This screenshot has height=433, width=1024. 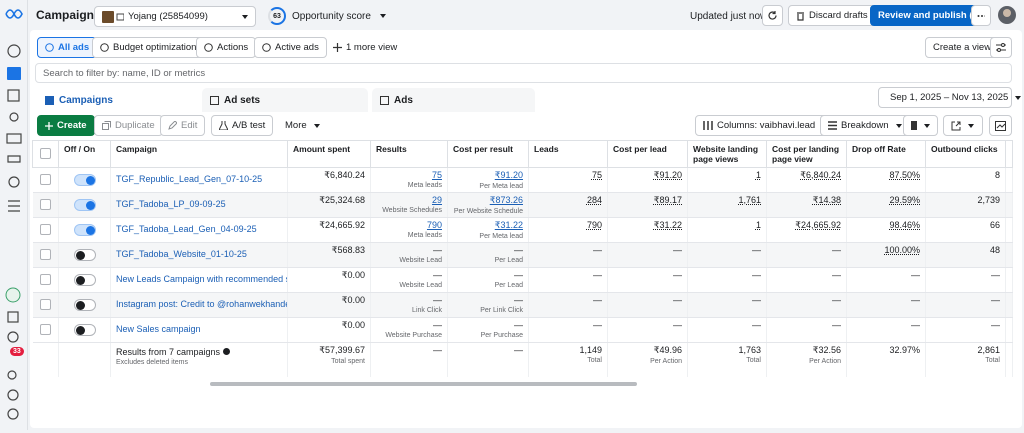 What do you see at coordinates (929, 15) in the screenshot?
I see `publish-button: Review and publish (2)` at bounding box center [929, 15].